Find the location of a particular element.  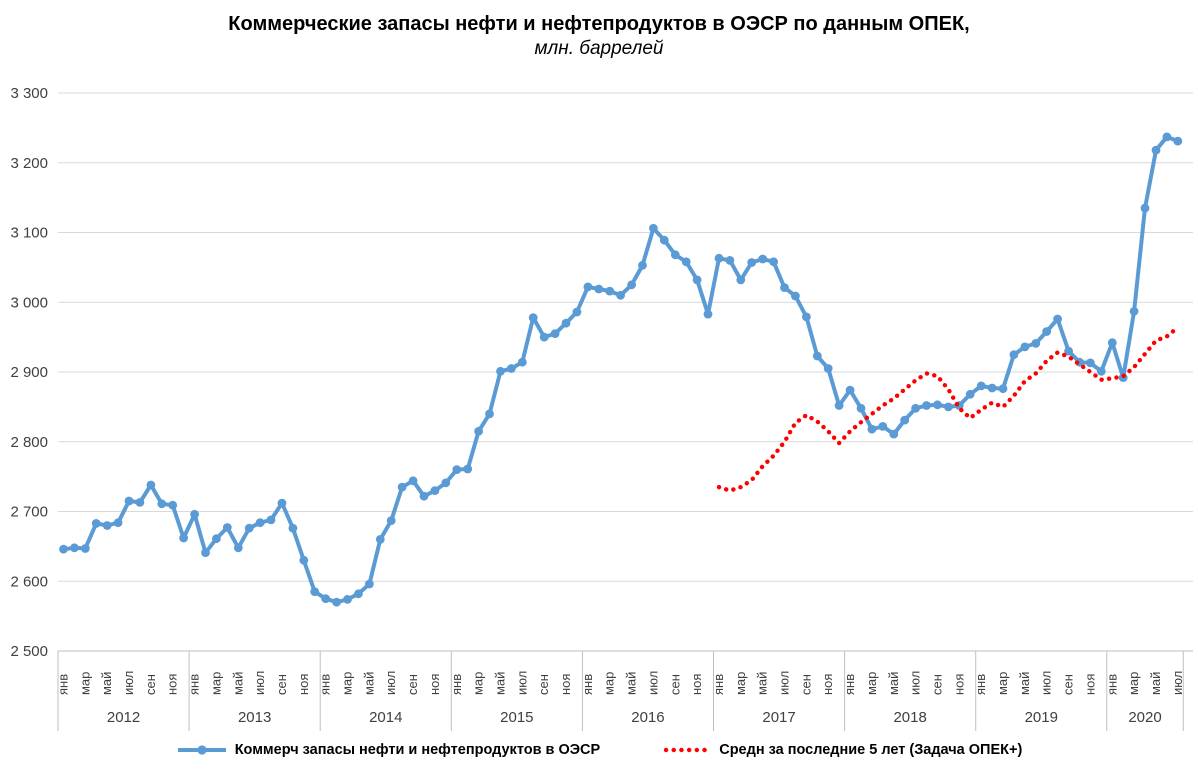

legend-dotted-swatch is located at coordinates (688, 750).